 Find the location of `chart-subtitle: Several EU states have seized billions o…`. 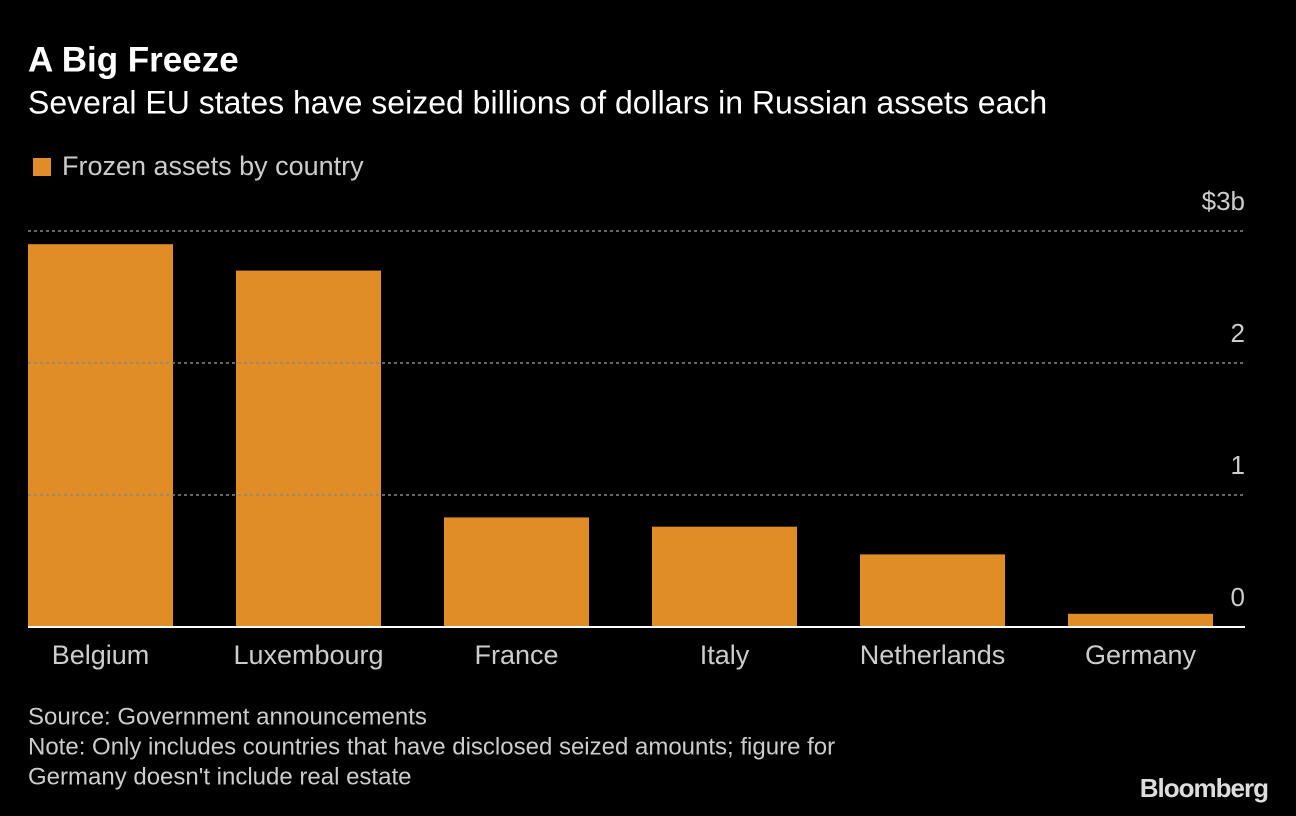

chart-subtitle: Several EU states have seized billions o… is located at coordinates (537, 102).